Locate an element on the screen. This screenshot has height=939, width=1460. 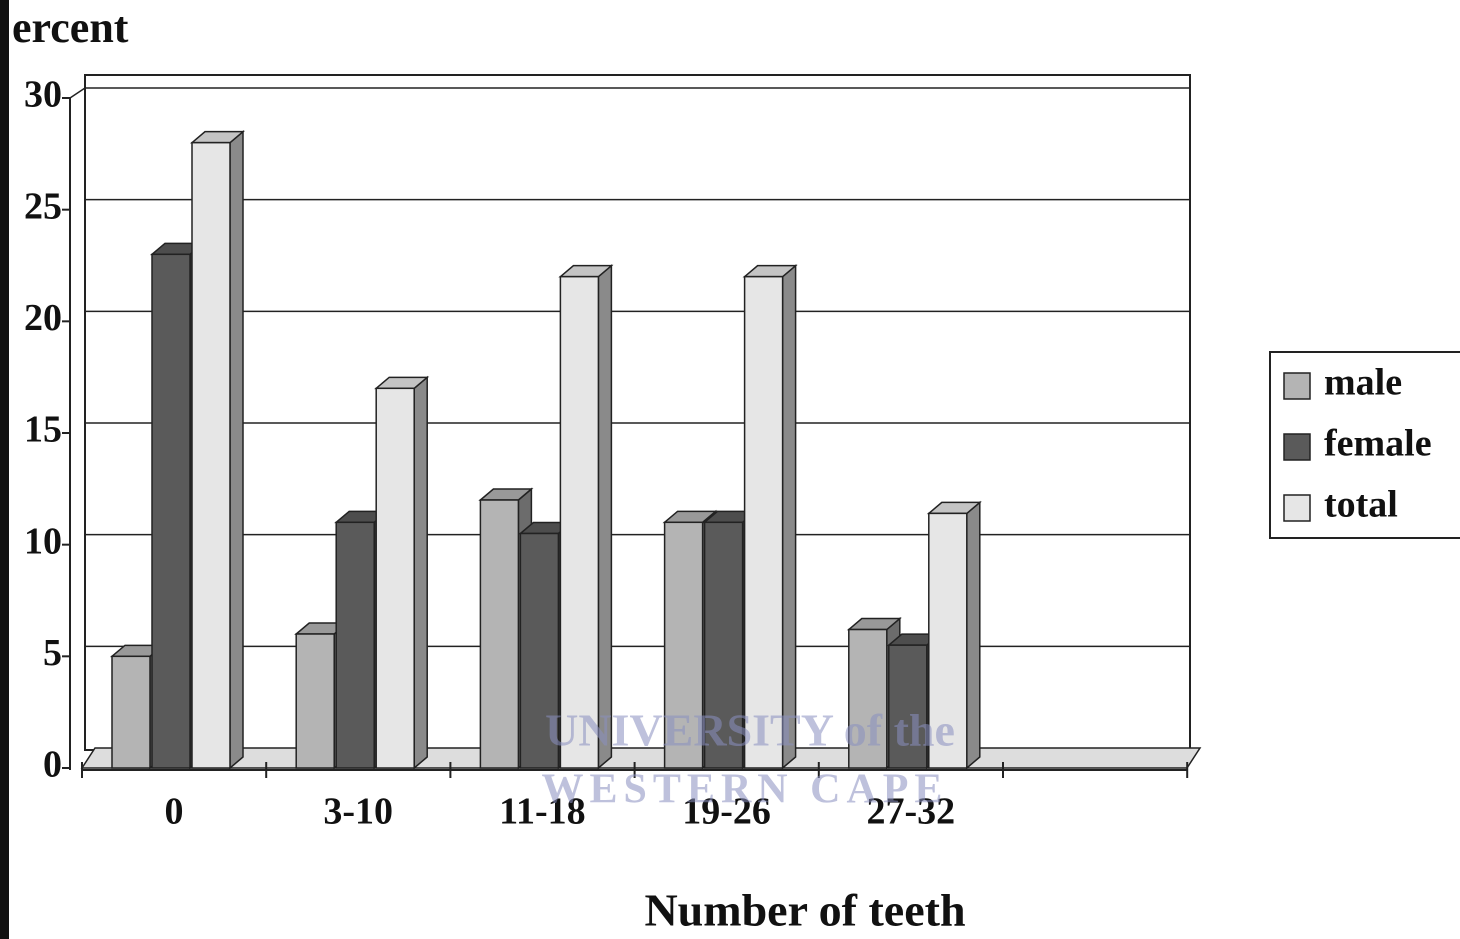
watermark: UNIVERSITY of the is located at coordinates (750, 730).